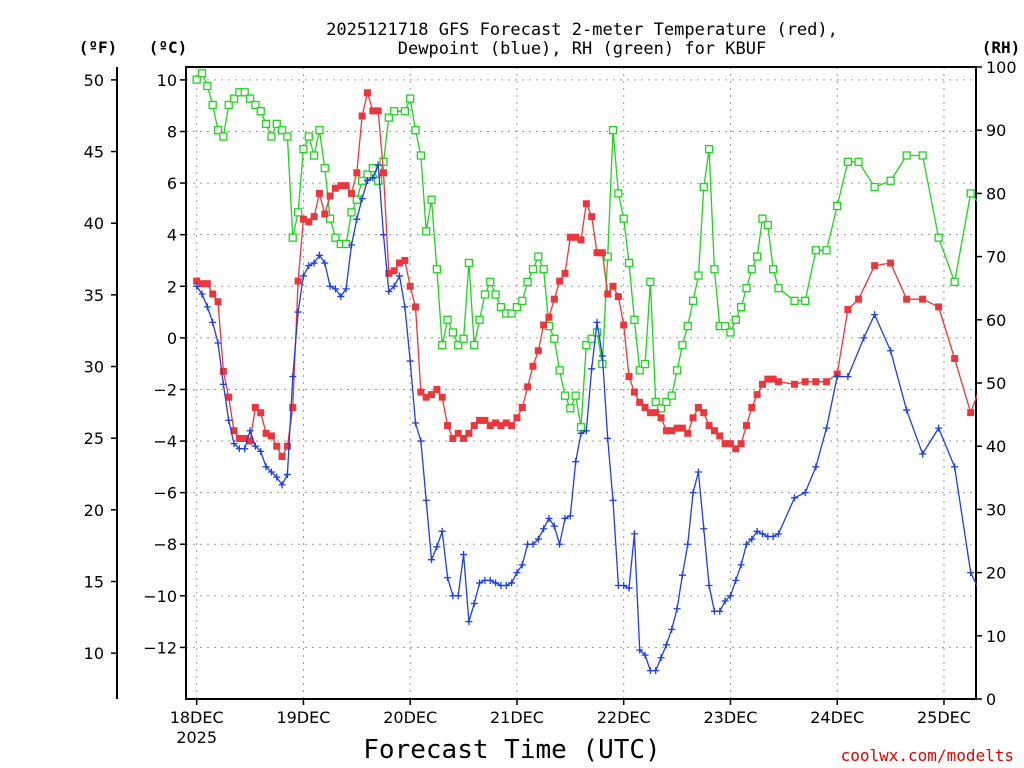 The image size is (1024, 768). What do you see at coordinates (165, 544) in the screenshot?
I see `celsius-tick-label: −8` at bounding box center [165, 544].